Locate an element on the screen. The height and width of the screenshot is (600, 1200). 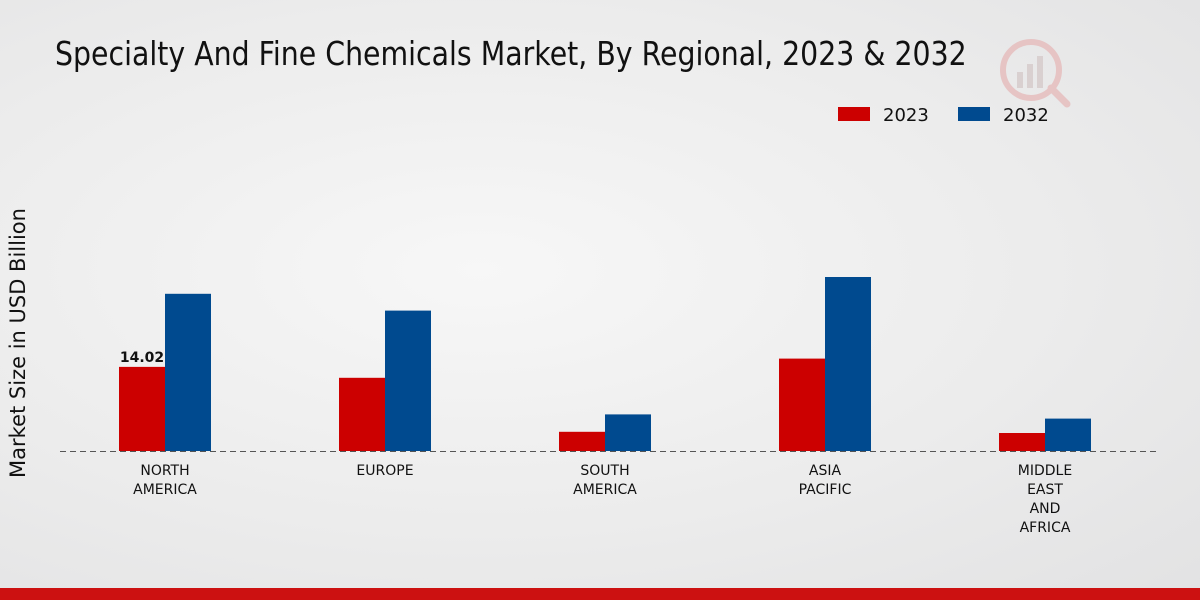
x-tick-label-3: ASIA PACIFIC is located at coordinates (825, 480).